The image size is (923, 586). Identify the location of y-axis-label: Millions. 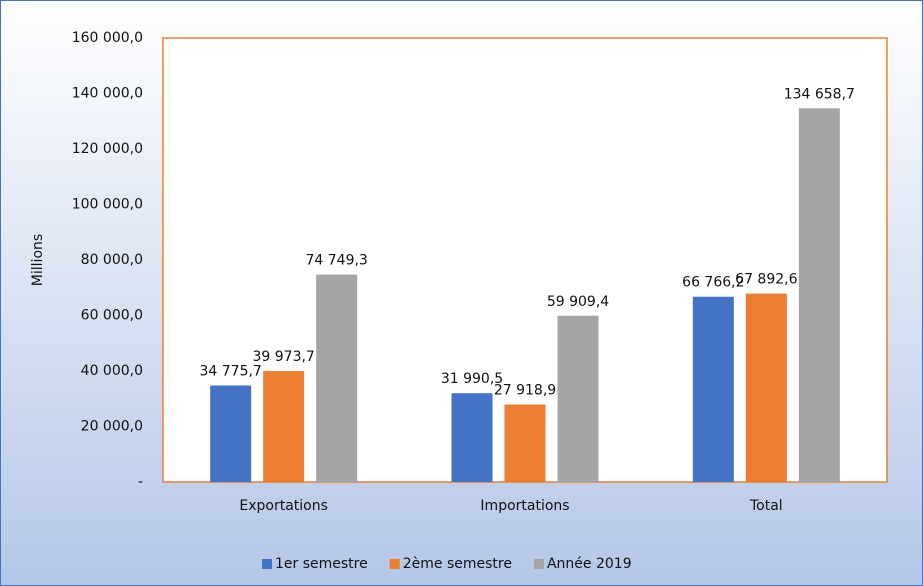
(38, 260).